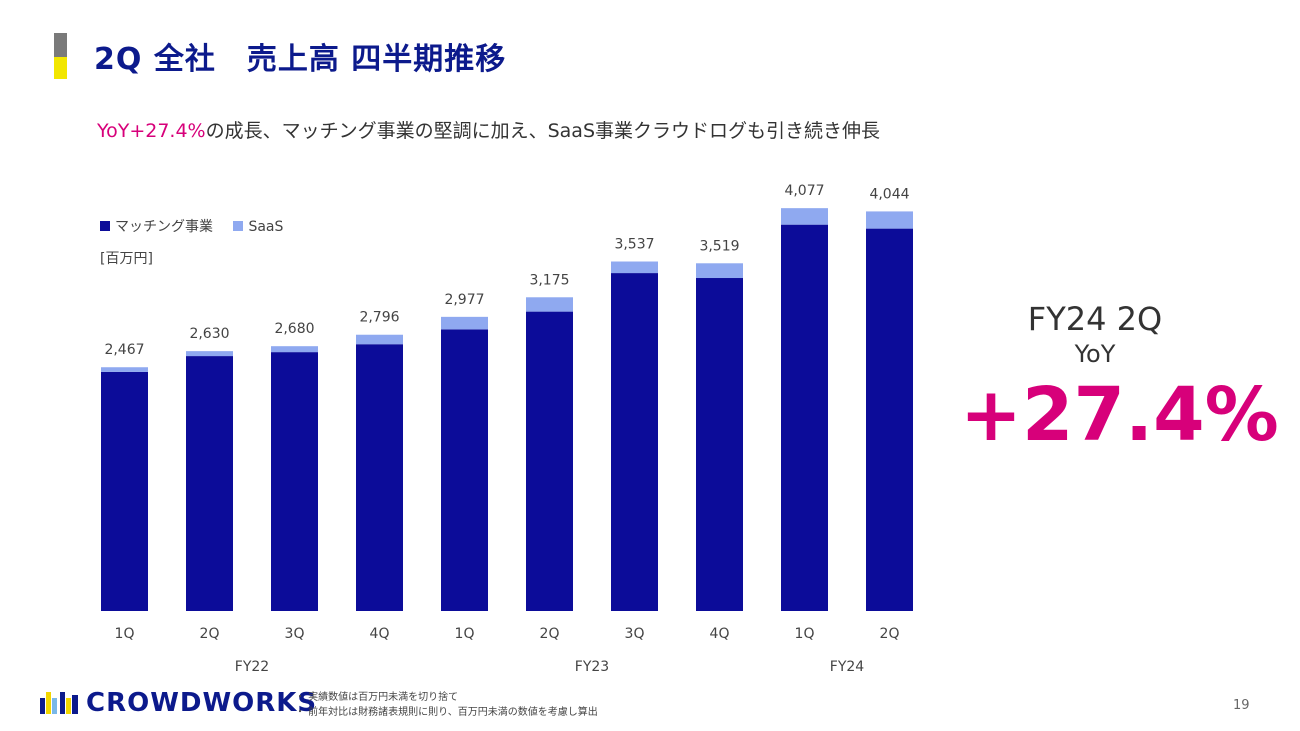  I want to click on kpi-label: YoY, so click(1095, 354).